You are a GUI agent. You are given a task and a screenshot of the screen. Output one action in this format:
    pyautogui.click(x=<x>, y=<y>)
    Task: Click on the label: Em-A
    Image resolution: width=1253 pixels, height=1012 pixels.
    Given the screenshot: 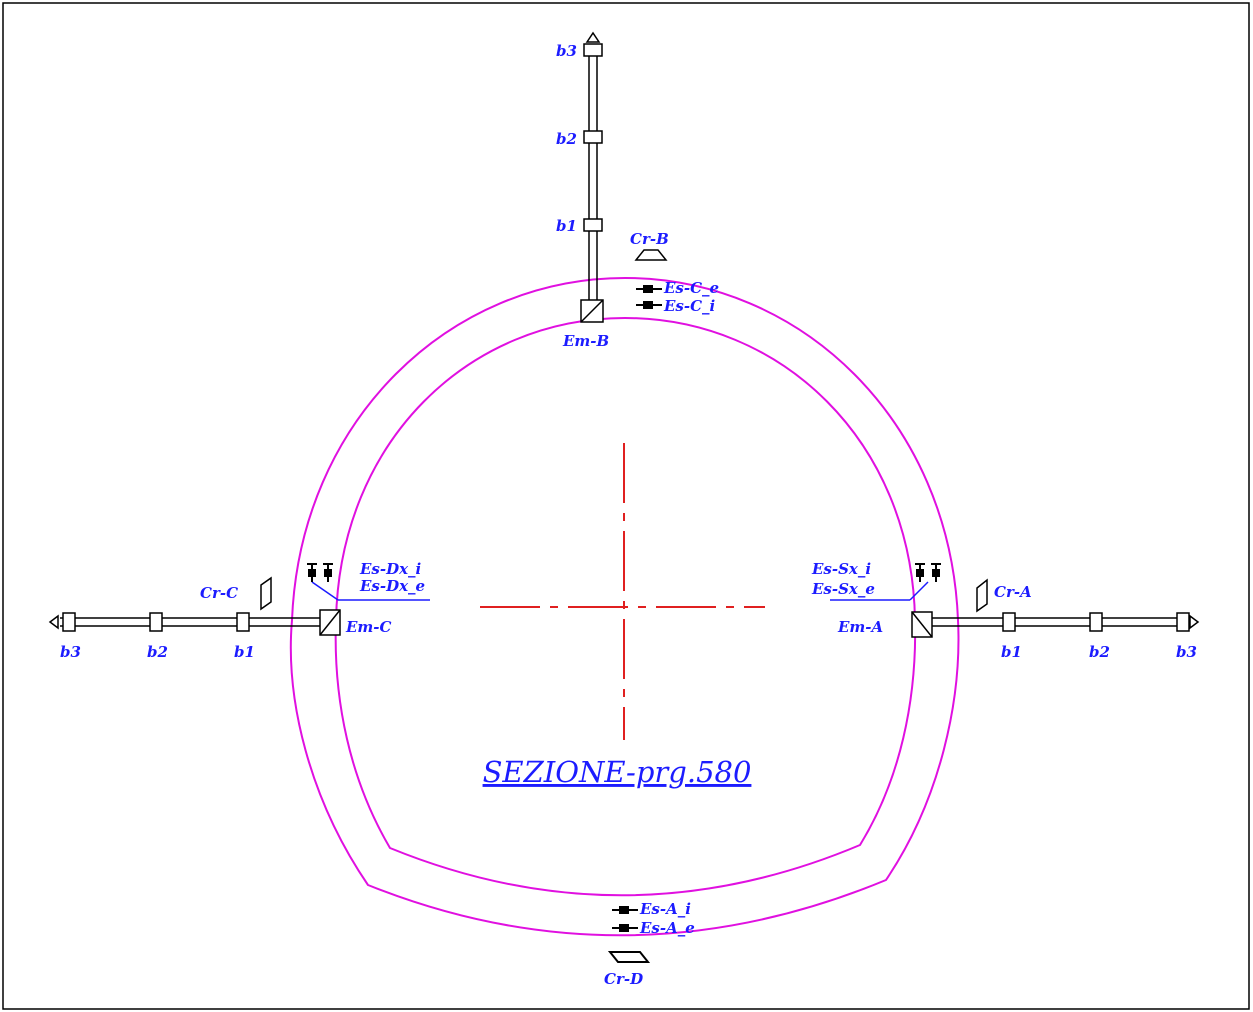 What is the action you would take?
    pyautogui.click(x=860, y=627)
    